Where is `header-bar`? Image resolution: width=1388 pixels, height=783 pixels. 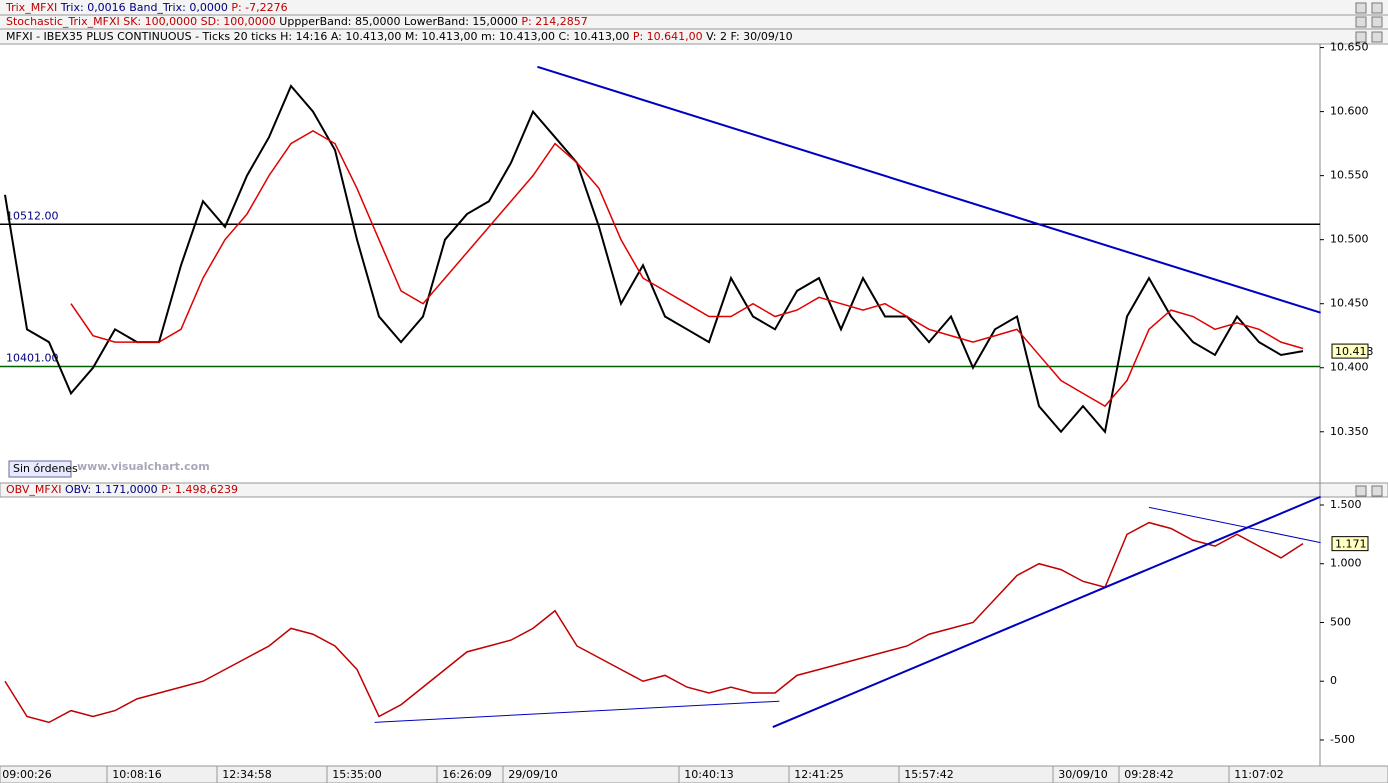 header-bar is located at coordinates (694, 22).